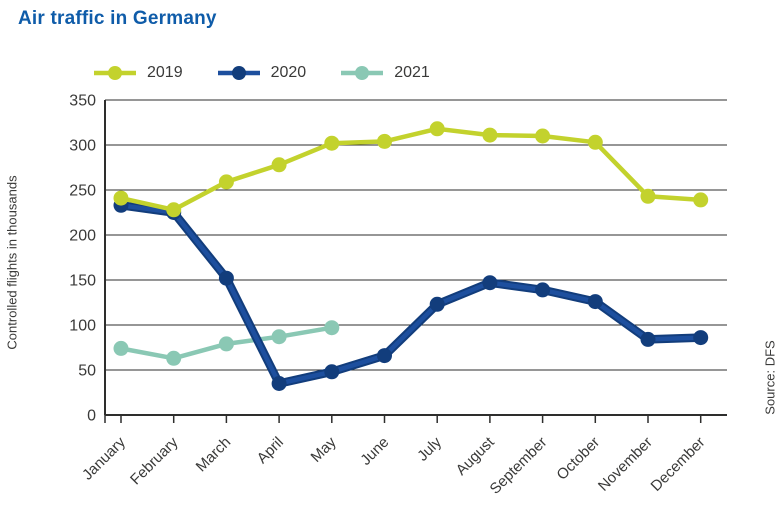  Describe the element at coordinates (437, 129) in the screenshot. I see `data-point-2019-july` at that location.